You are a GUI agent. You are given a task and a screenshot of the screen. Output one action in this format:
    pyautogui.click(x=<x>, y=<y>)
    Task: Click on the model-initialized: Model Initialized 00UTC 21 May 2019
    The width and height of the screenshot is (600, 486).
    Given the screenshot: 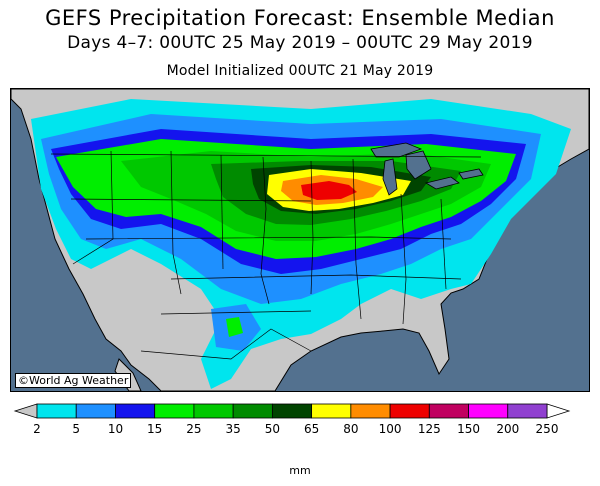 What is the action you would take?
    pyautogui.click(x=300, y=71)
    